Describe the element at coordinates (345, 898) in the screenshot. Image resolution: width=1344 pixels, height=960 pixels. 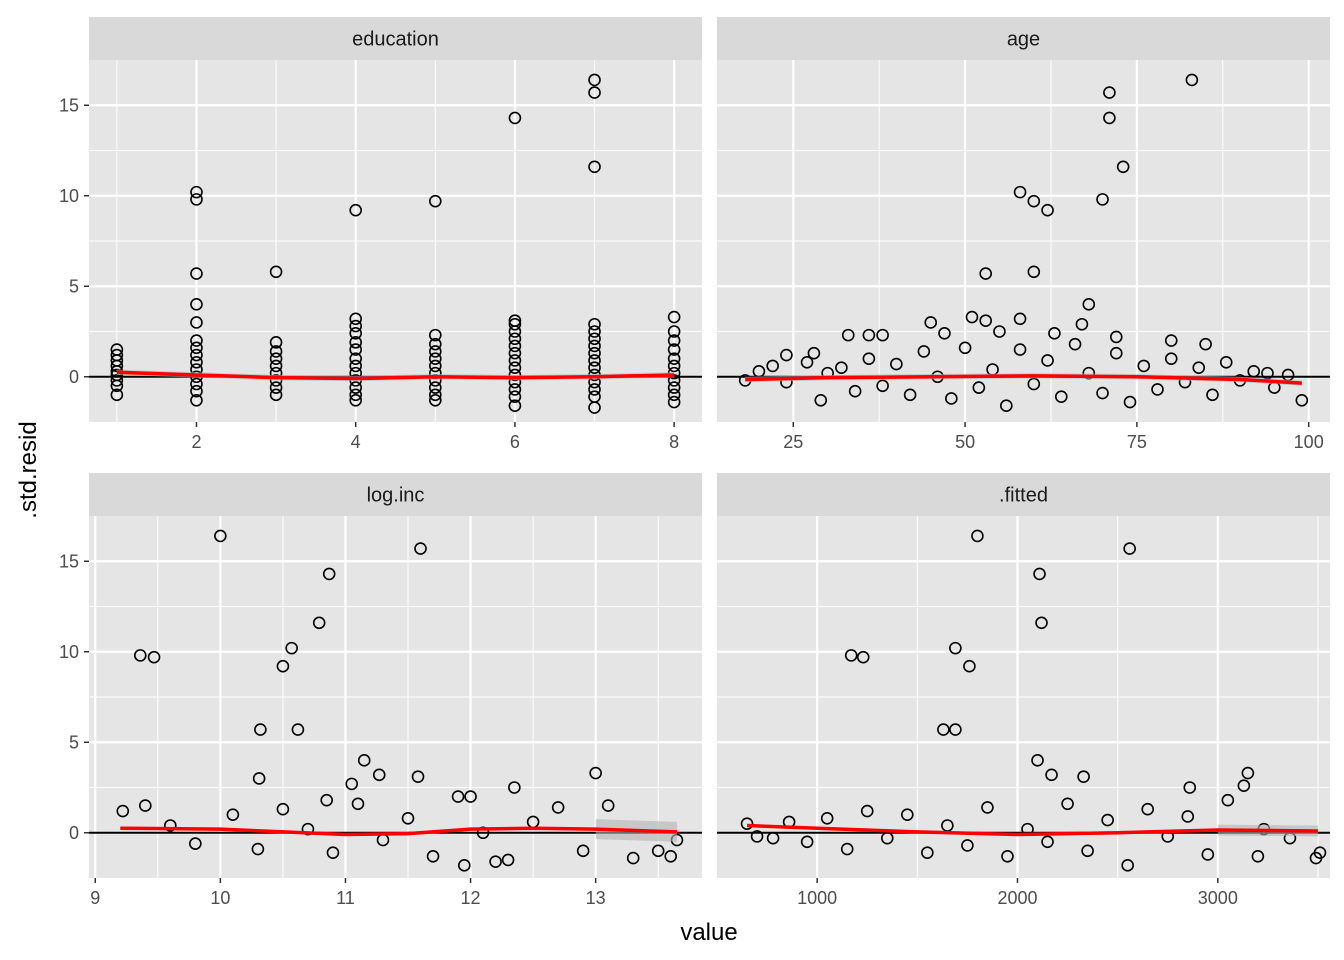
I see `x-tick-label: 11` at that location.